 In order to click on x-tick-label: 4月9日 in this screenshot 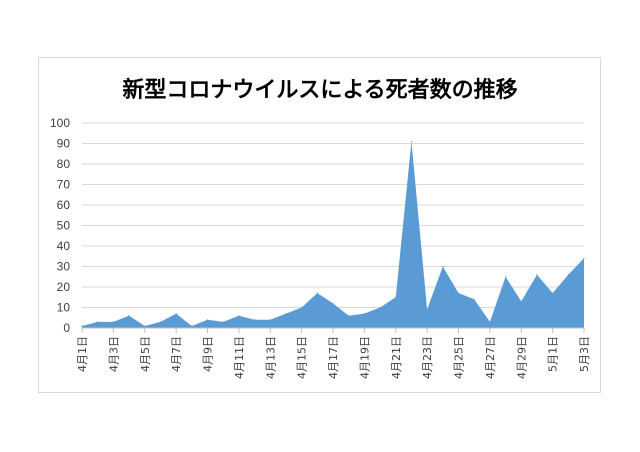, I will do `click(208, 354)`.